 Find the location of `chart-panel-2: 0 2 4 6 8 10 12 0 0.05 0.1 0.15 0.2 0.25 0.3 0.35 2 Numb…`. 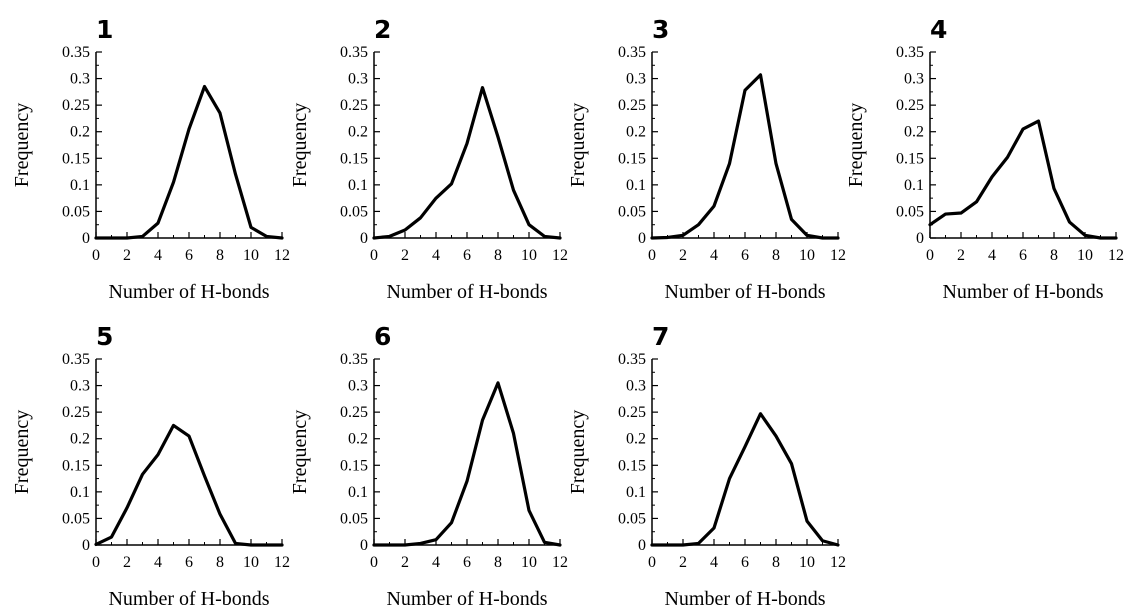

chart-panel-2: 0 2 4 6 8 10 12 0 0.05 0.1 0.15 0.2 0.25 0.3 0.35 2 Numb… is located at coordinates (428, 159).